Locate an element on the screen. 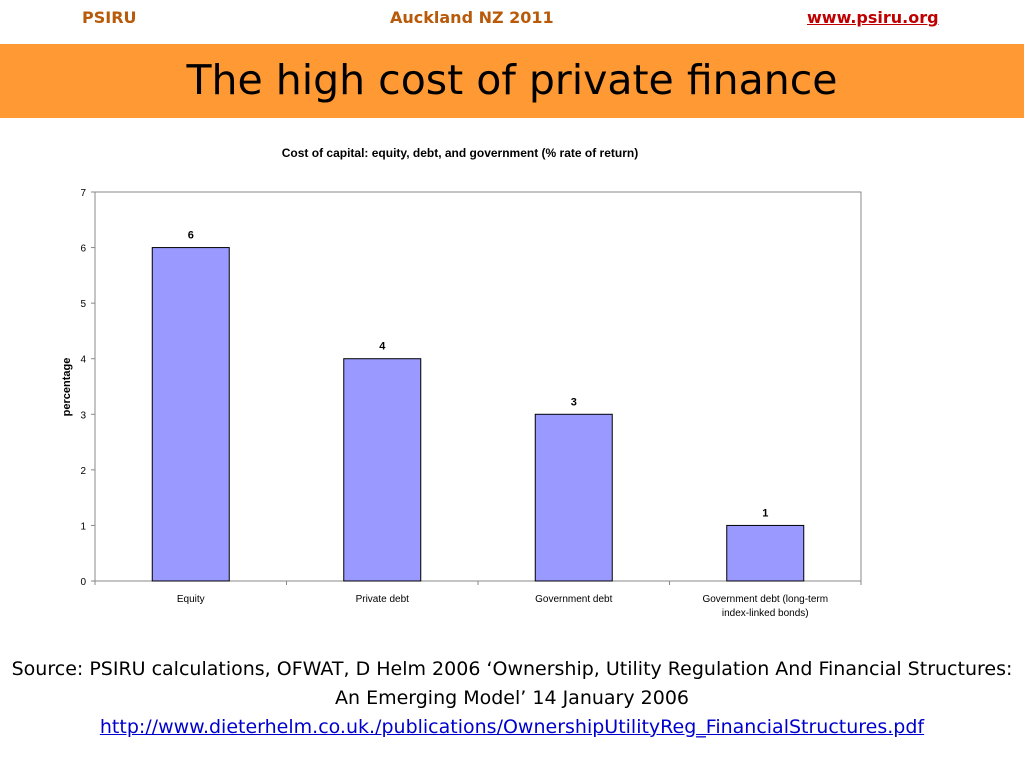 The image size is (1024, 768). header-website-link: www.psiru.org is located at coordinates (873, 17).